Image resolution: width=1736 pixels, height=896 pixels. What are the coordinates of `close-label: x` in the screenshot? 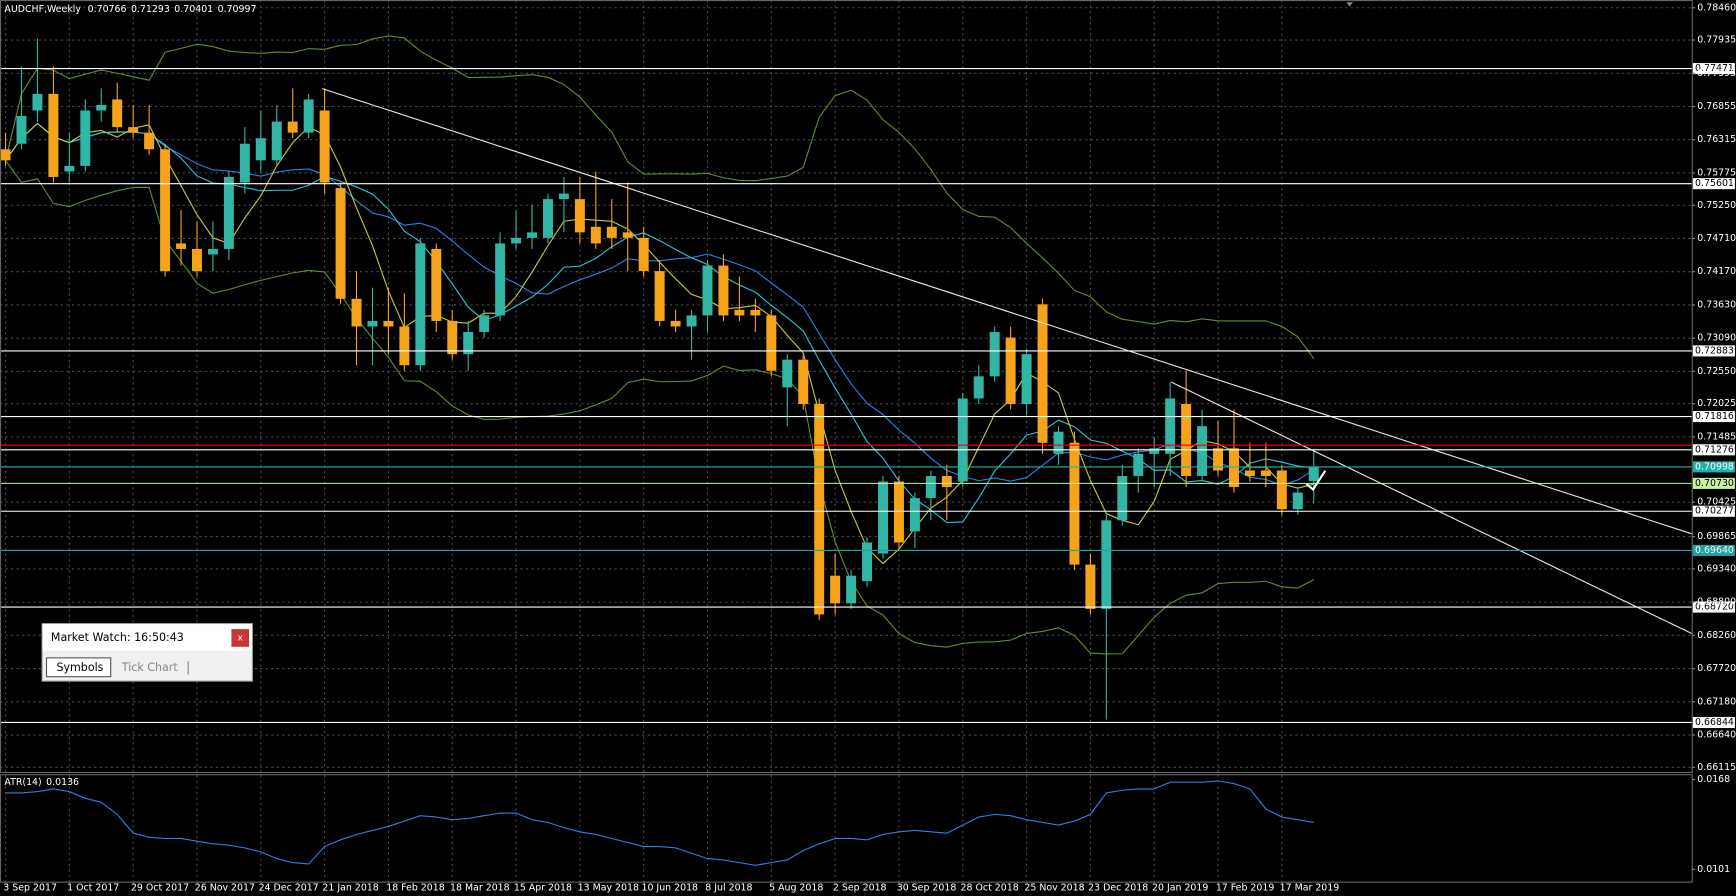 It's located at (240, 638).